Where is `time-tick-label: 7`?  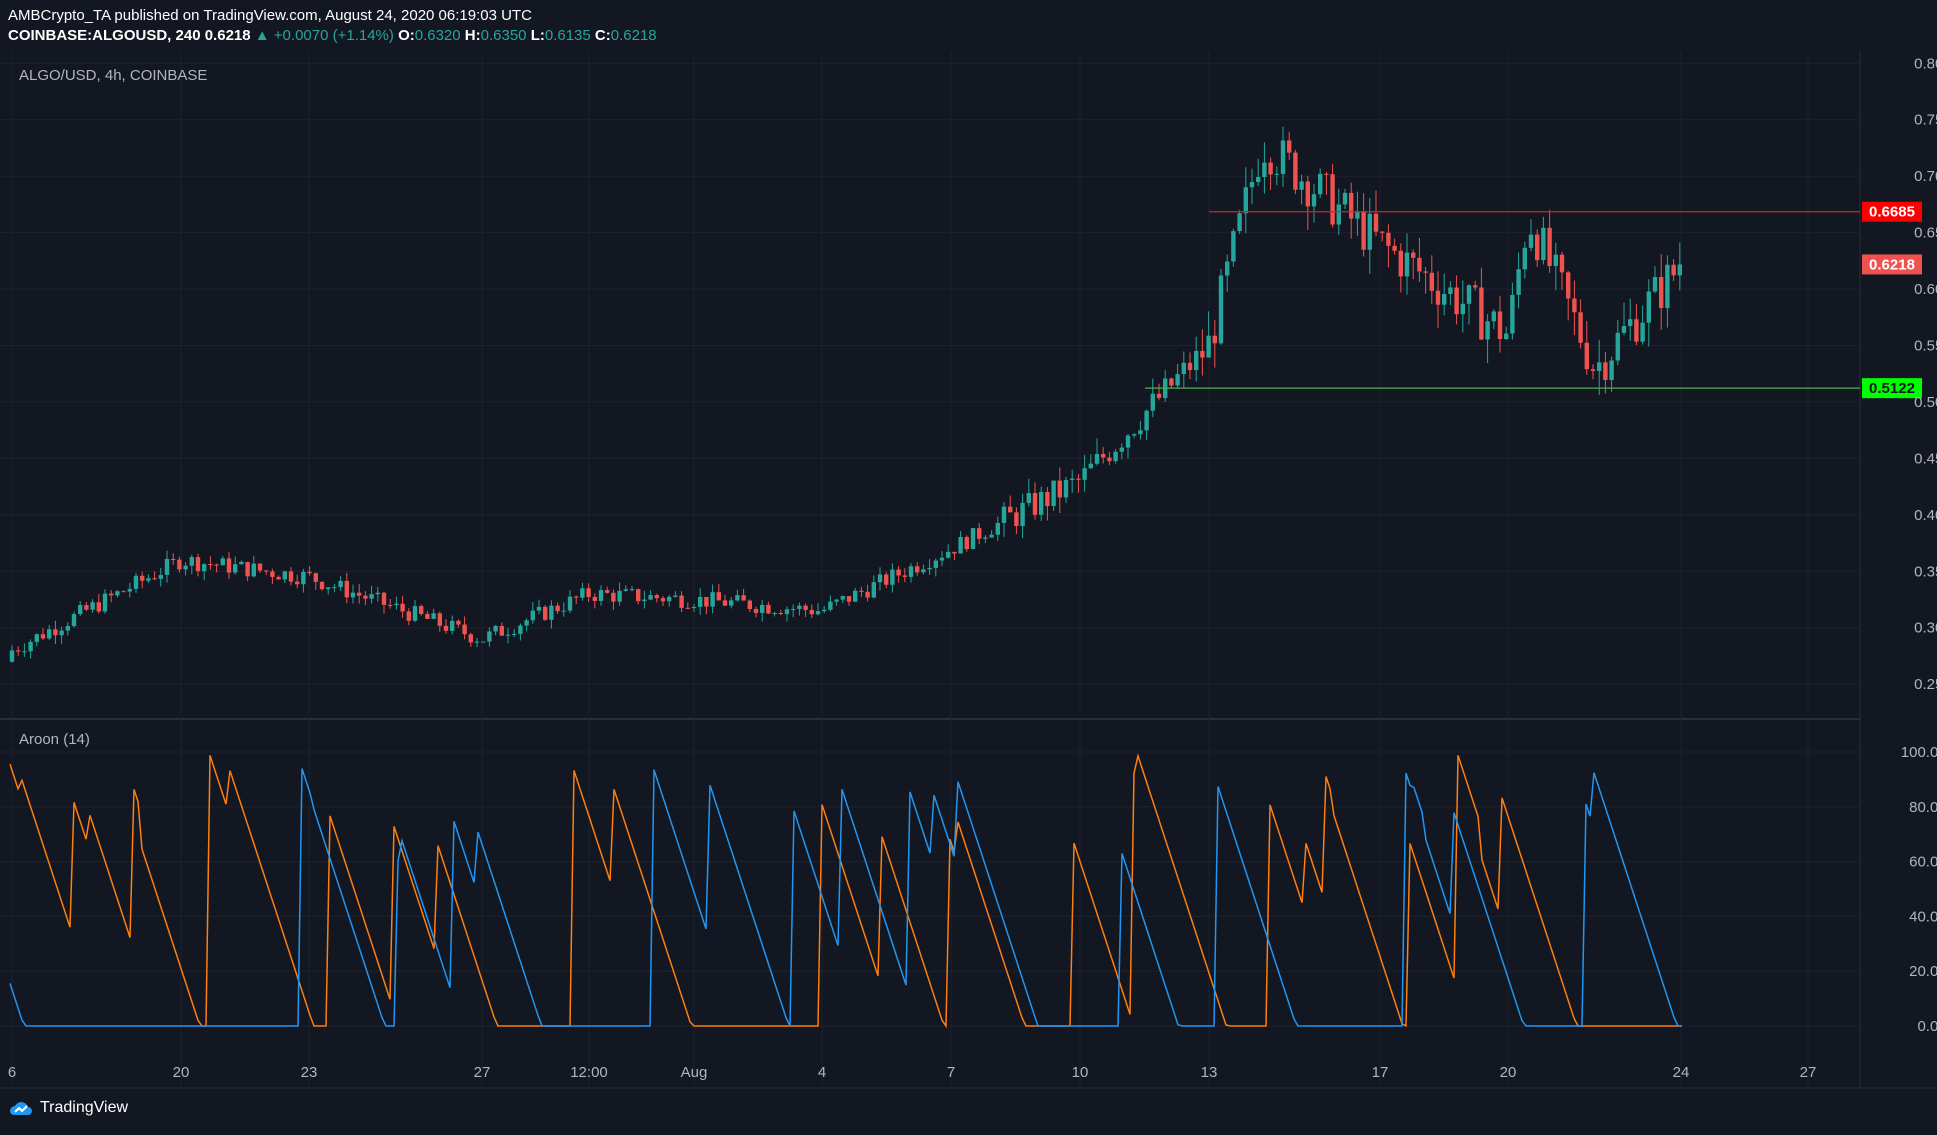 time-tick-label: 7 is located at coordinates (951, 1072).